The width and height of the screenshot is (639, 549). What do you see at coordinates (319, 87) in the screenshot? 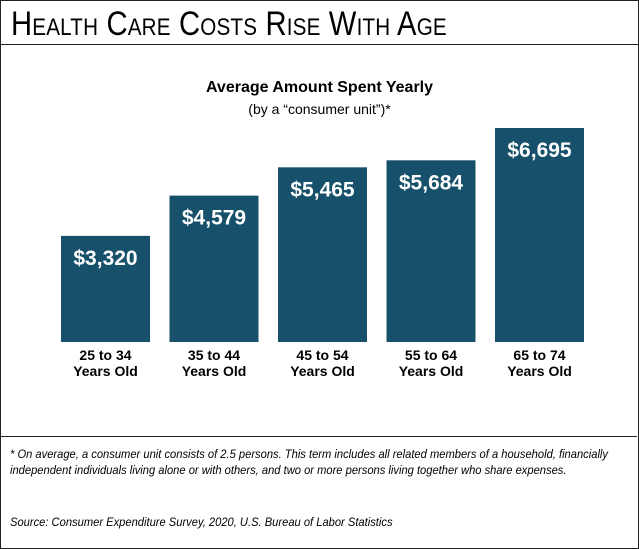
I see `chart-title: Average Amount Spent Yearly` at bounding box center [319, 87].